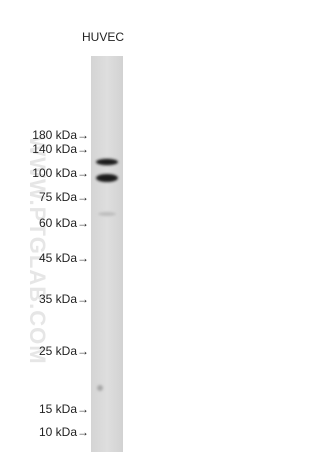 The width and height of the screenshot is (320, 452). Describe the element at coordinates (64, 351) in the screenshot. I see `marker-label: 25 kDa→` at that location.